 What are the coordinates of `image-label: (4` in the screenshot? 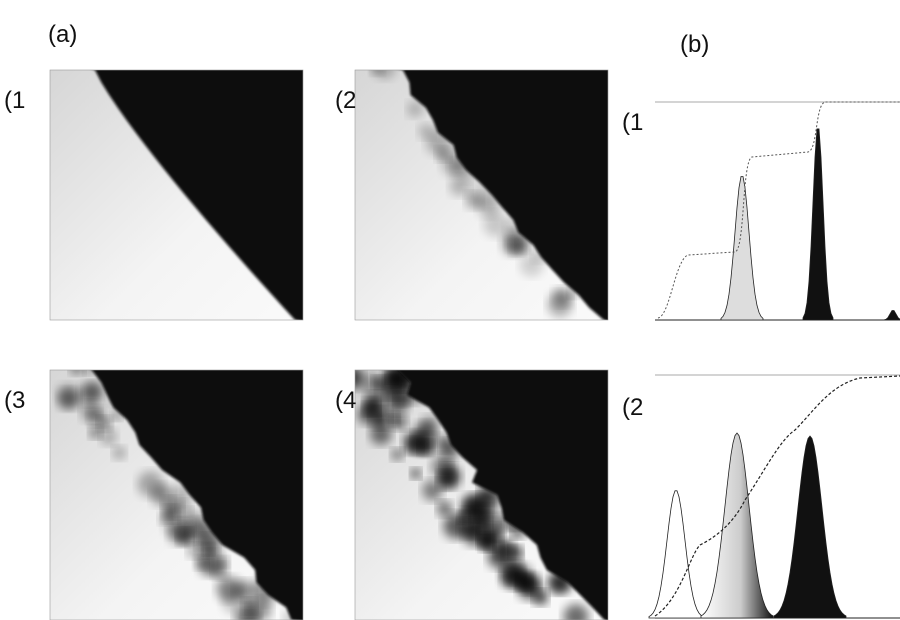 It's located at (345, 400).